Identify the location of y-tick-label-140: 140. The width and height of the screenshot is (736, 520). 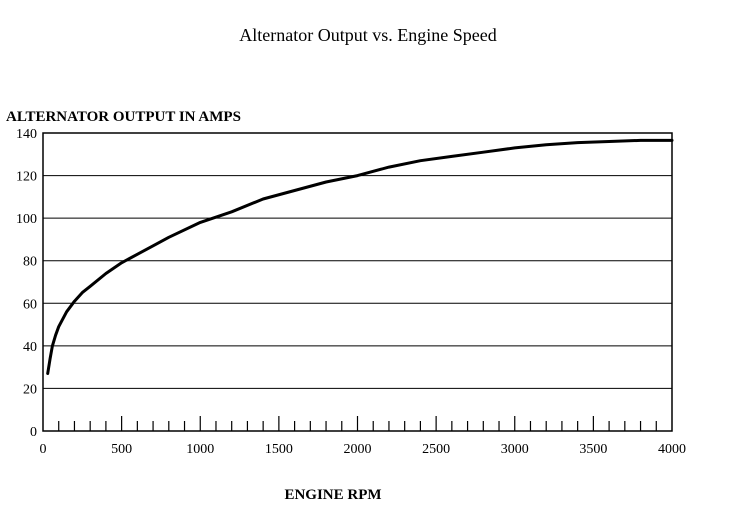
(26, 134).